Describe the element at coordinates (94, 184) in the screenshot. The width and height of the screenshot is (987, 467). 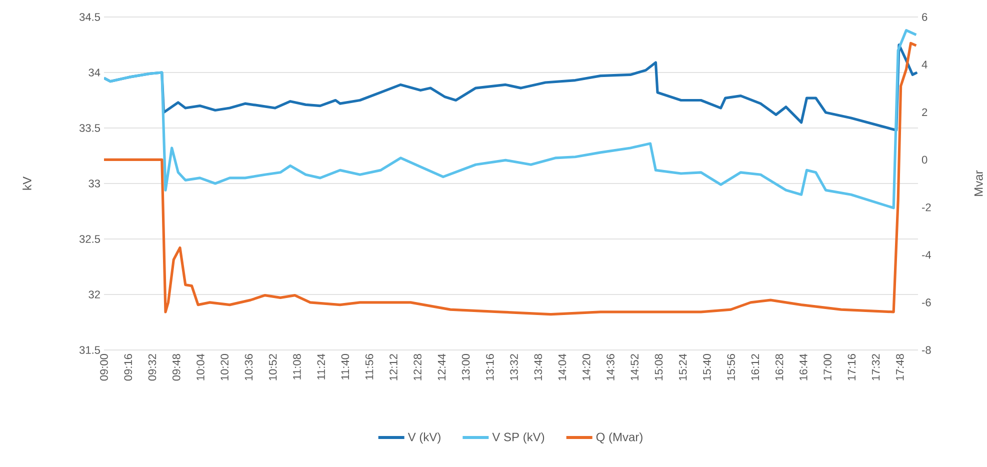
I see `y-tick-label: 33` at that location.